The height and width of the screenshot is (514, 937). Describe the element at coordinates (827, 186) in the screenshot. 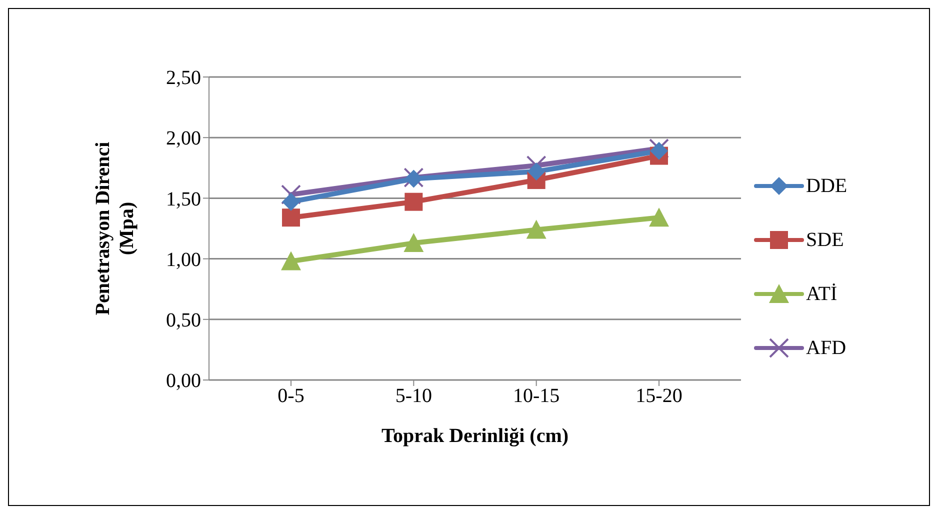

I see `legend-label: DDE` at that location.